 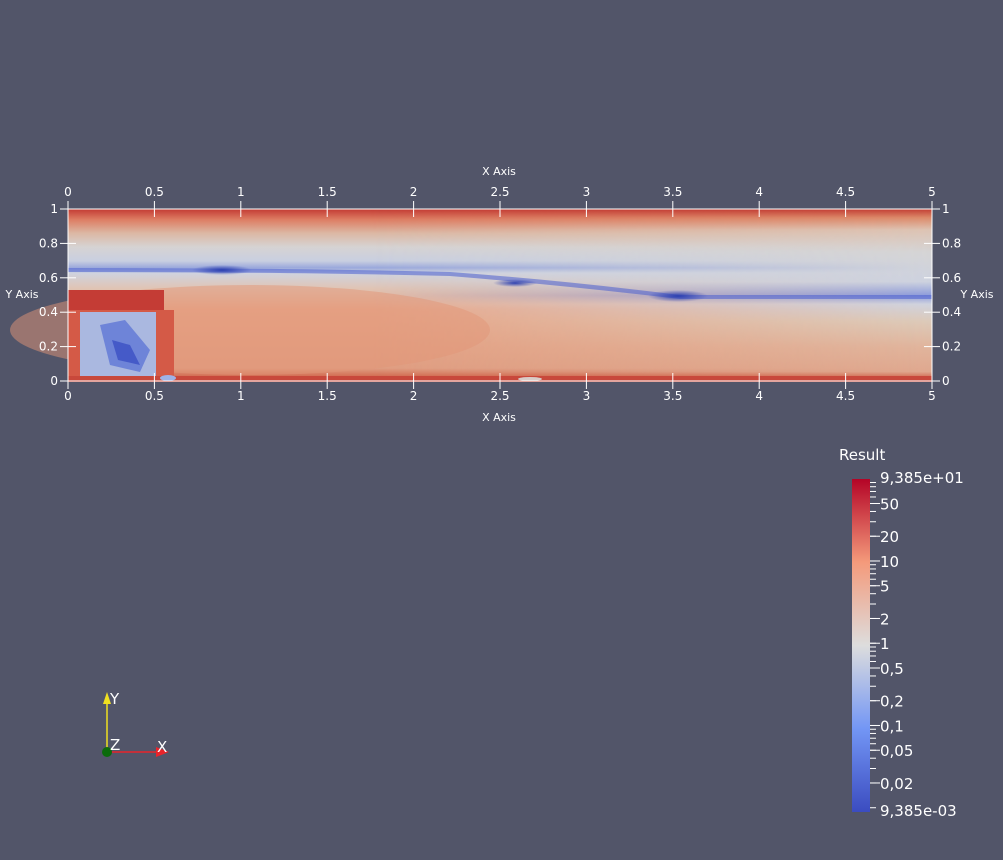 What do you see at coordinates (892, 669) in the screenshot?
I see `colorbar-label: 0,5` at bounding box center [892, 669].